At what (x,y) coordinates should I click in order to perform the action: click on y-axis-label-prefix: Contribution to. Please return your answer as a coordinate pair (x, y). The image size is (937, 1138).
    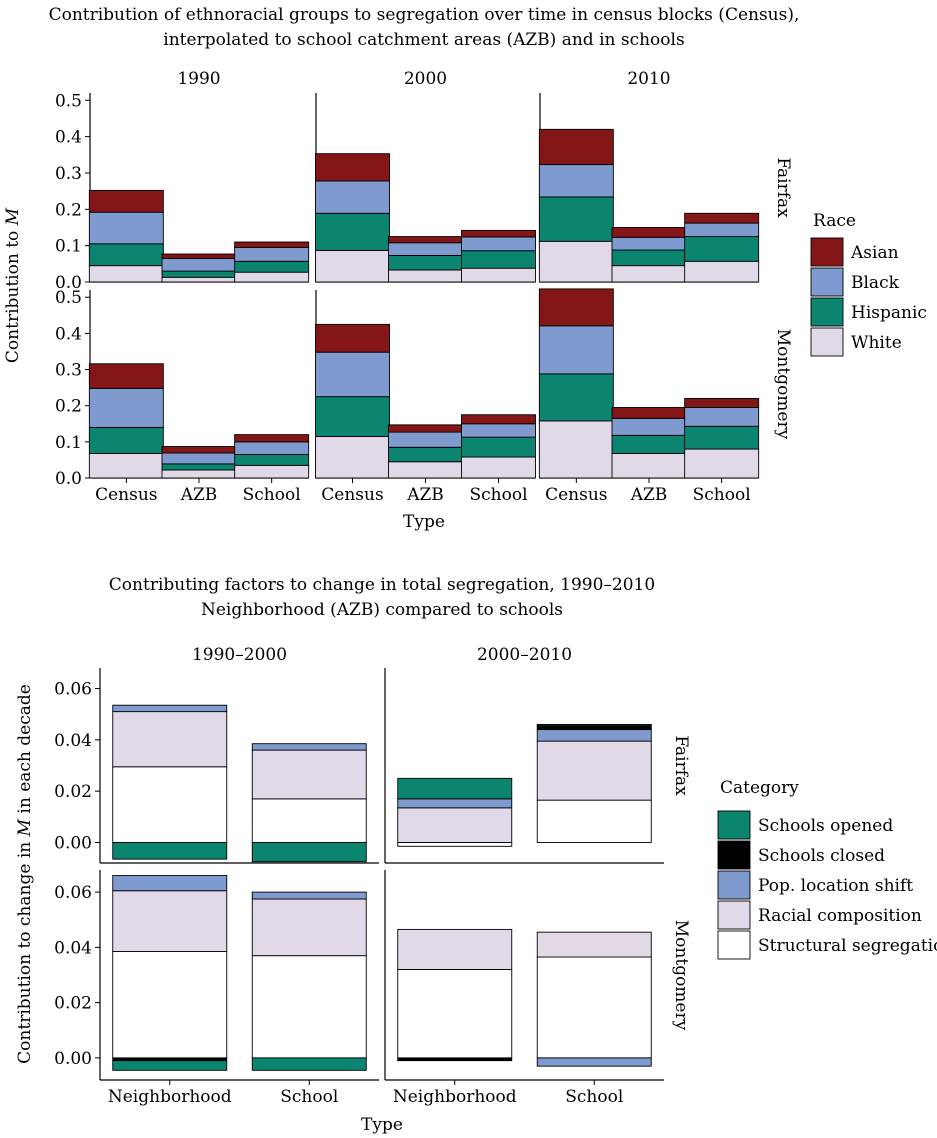
    Looking at the image, I should click on (13, 294).